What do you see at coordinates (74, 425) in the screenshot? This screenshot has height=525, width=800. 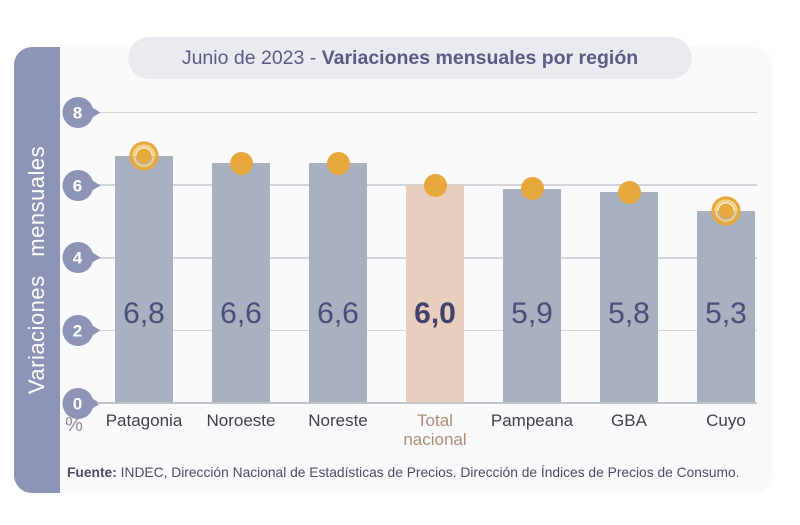 I see `y-axis-unit-label: %` at bounding box center [74, 425].